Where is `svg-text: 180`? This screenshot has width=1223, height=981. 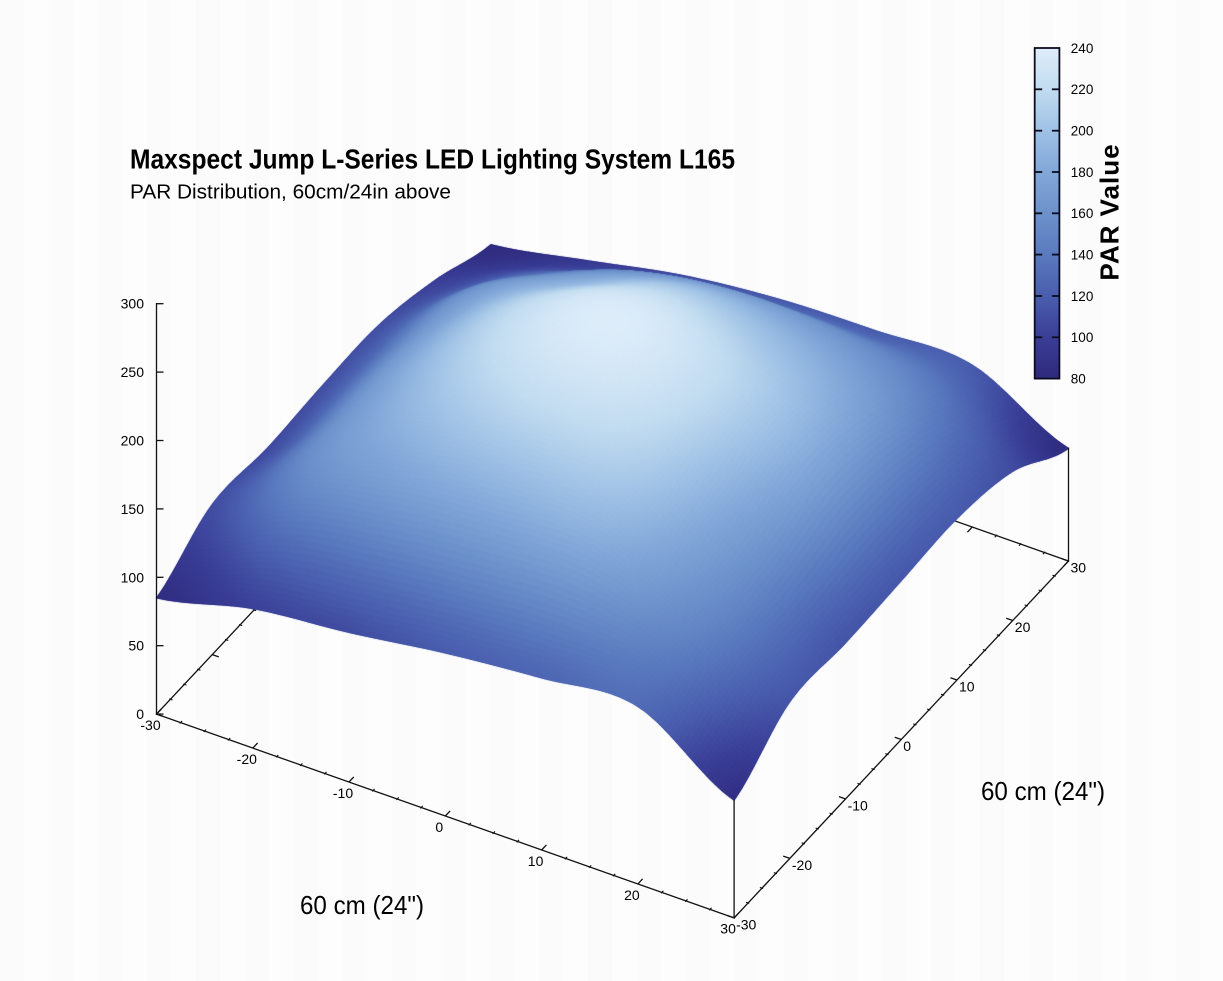 svg-text: 180 is located at coordinates (1082, 172).